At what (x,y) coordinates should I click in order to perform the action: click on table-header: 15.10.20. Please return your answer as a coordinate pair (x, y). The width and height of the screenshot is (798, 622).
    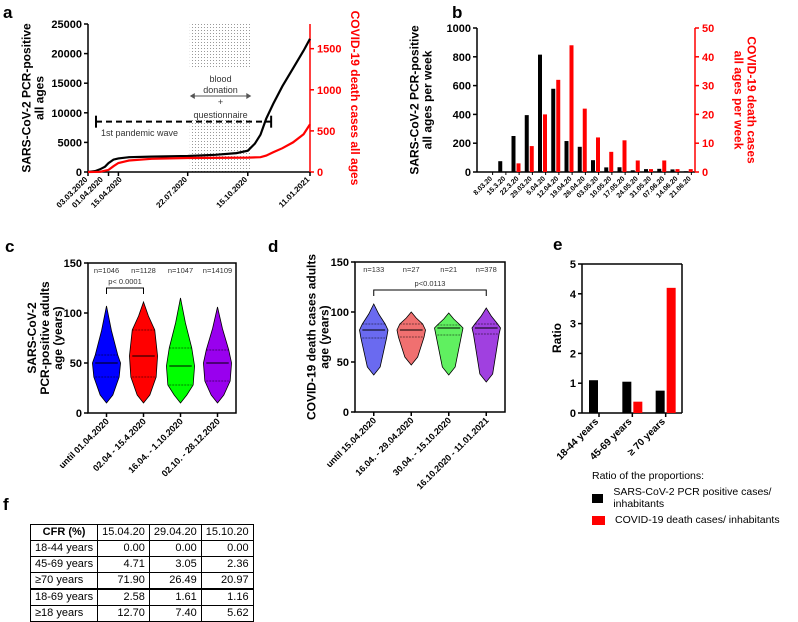
    Looking at the image, I should click on (227, 532).